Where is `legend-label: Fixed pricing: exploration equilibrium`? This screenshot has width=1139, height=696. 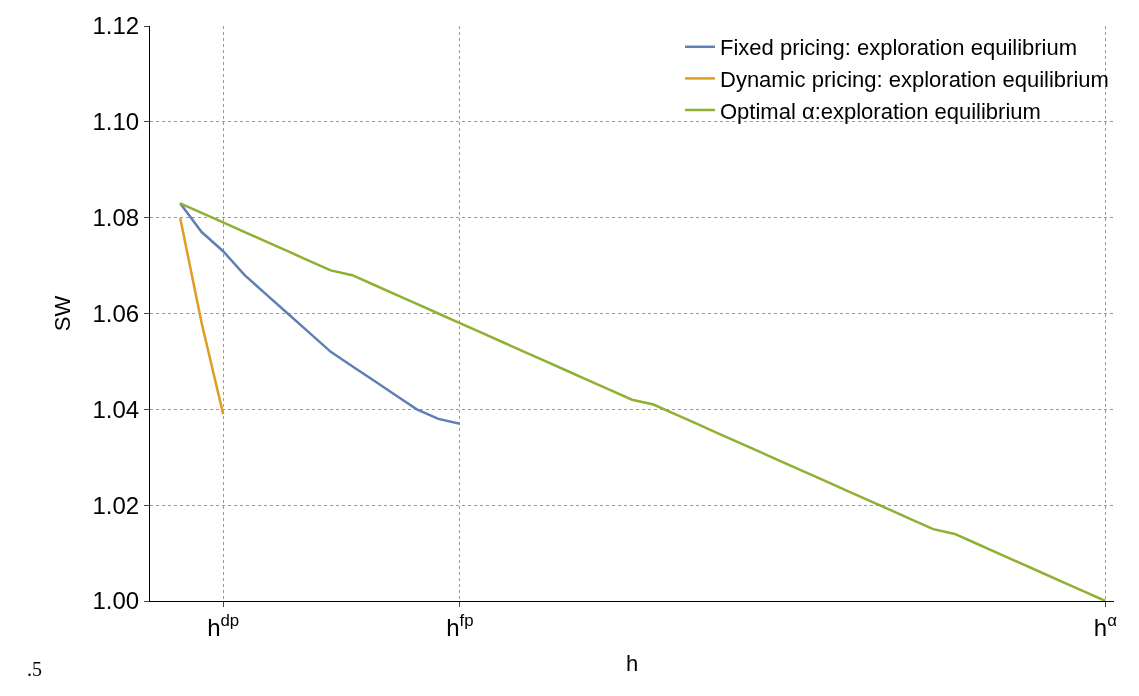
legend-label: Fixed pricing: exploration equilibrium is located at coordinates (899, 48).